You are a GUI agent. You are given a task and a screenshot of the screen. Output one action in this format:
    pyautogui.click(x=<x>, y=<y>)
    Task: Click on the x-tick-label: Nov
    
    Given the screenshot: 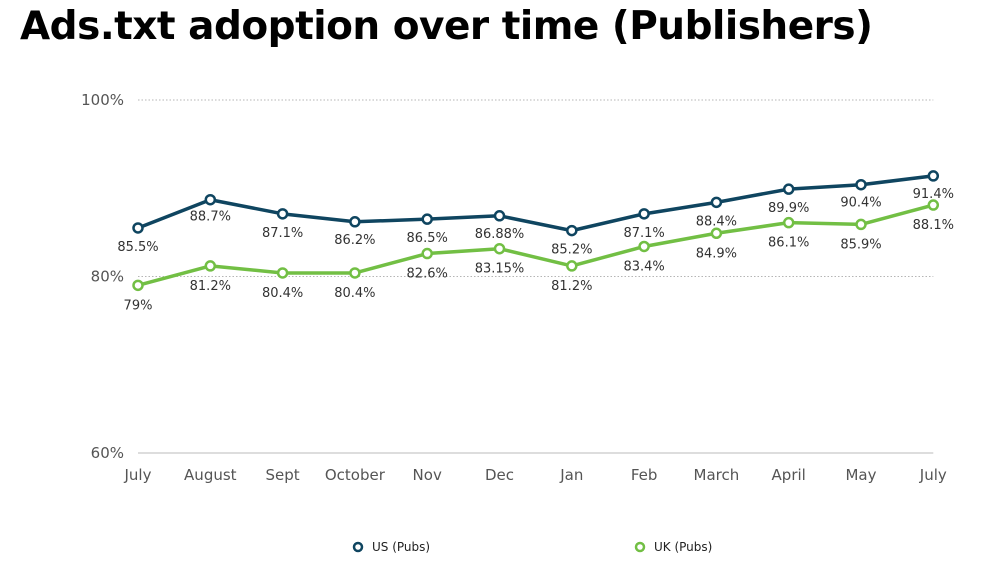 What is the action you would take?
    pyautogui.click(x=427, y=475)
    